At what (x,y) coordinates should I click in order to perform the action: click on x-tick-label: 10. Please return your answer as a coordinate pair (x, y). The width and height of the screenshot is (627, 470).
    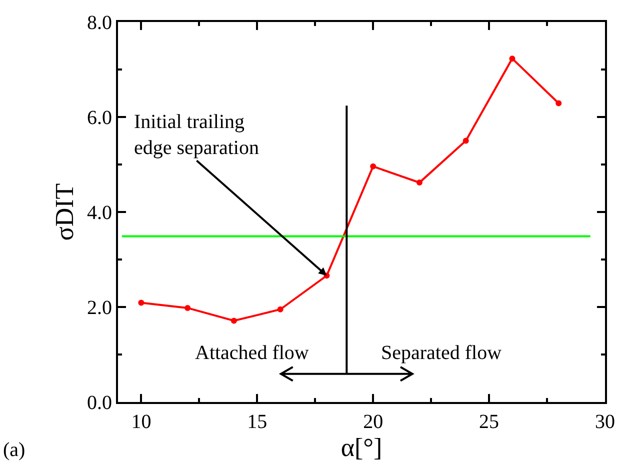
    Looking at the image, I should click on (141, 422).